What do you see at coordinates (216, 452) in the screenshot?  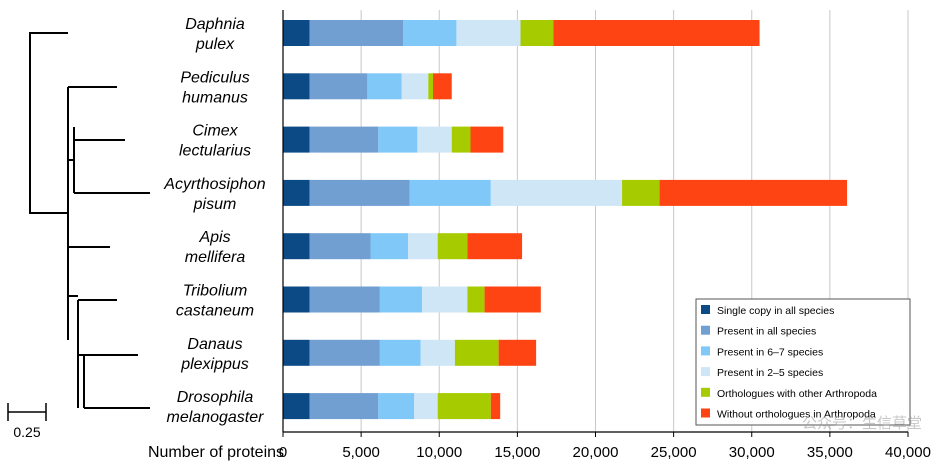 I see `x-axis-title: Number of proteins` at bounding box center [216, 452].